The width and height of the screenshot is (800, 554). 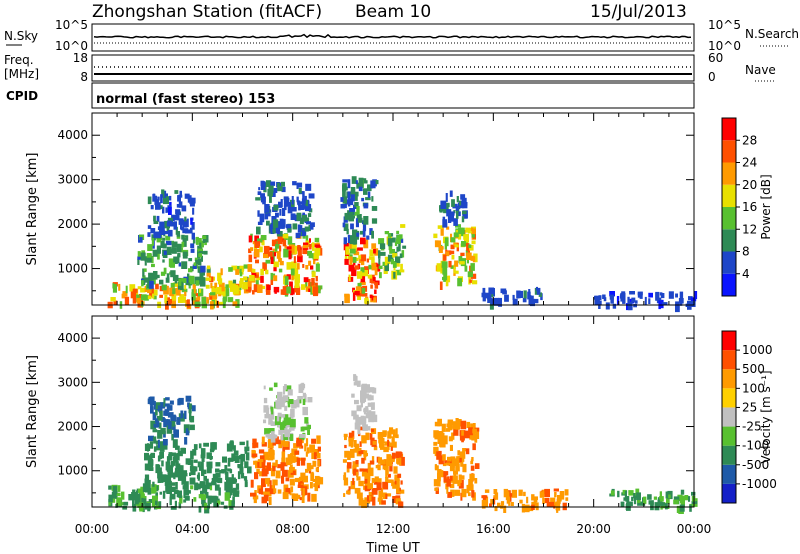 What do you see at coordinates (749, 185) in the screenshot?
I see `colorbar-tick-label: 20` at bounding box center [749, 185].